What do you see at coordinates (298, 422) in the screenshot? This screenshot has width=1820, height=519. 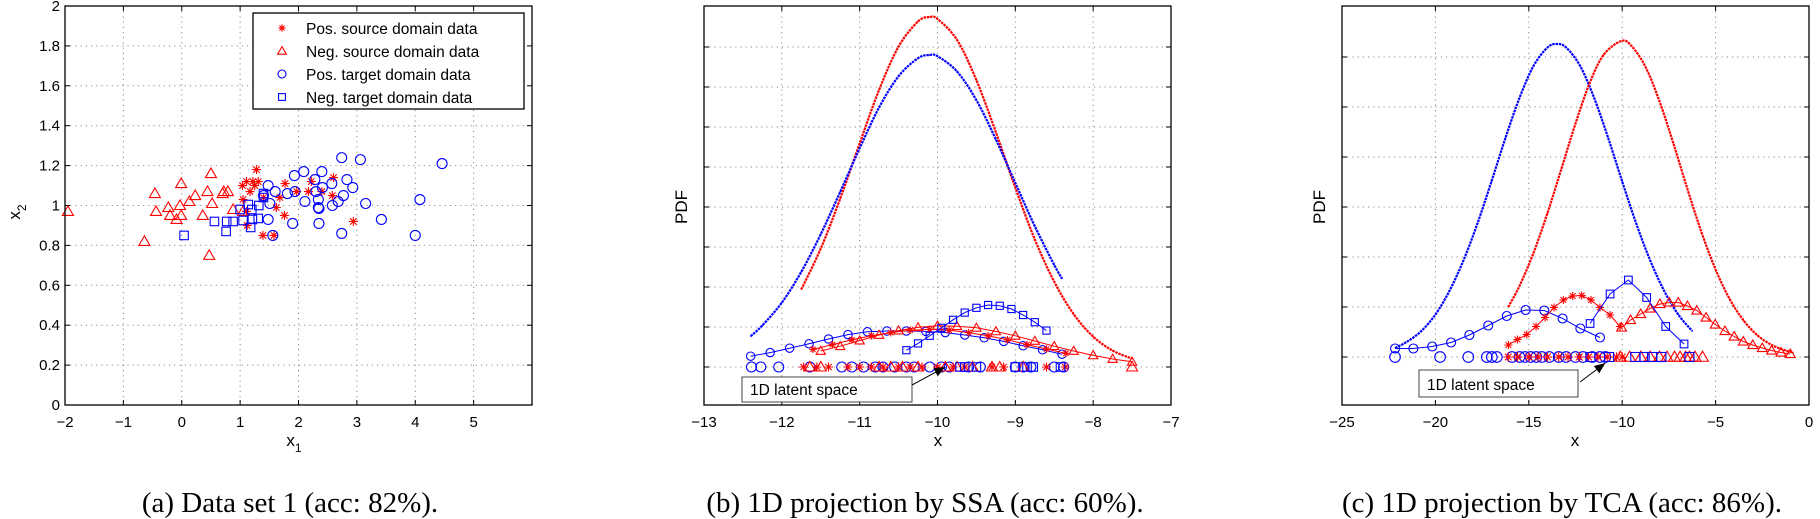 I see `x-tick-label: 2` at bounding box center [298, 422].